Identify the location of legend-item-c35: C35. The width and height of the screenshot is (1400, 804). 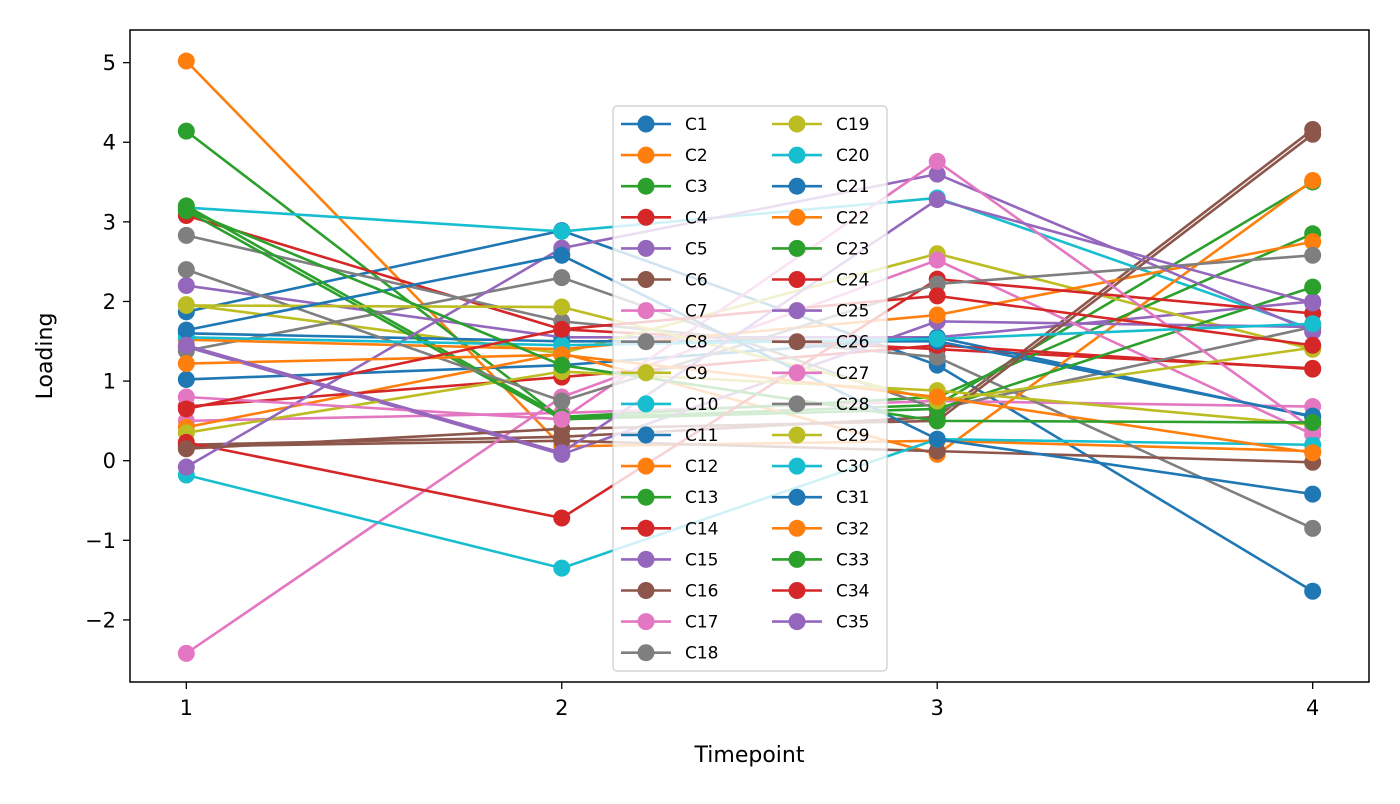
(821, 623).